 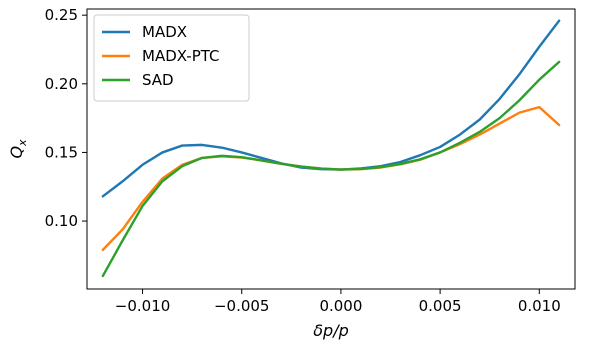 What do you see at coordinates (539, 306) in the screenshot?
I see `x-tick-label: 0.010` at bounding box center [539, 306].